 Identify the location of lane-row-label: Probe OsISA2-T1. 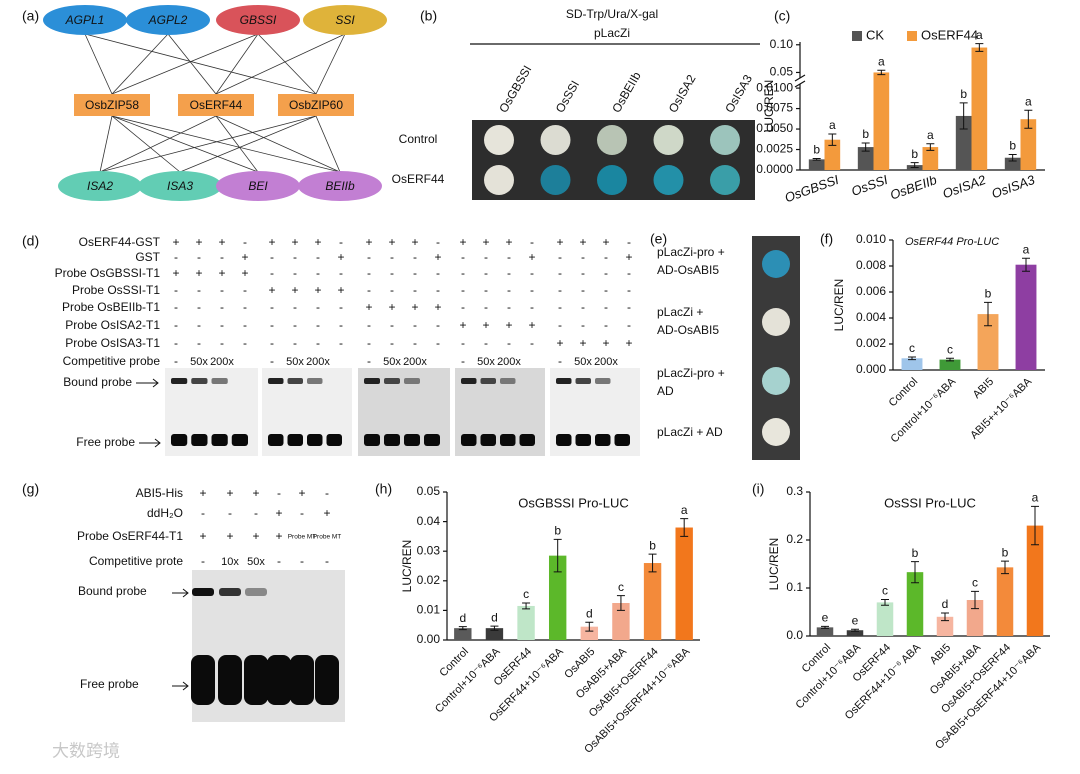
(112, 325).